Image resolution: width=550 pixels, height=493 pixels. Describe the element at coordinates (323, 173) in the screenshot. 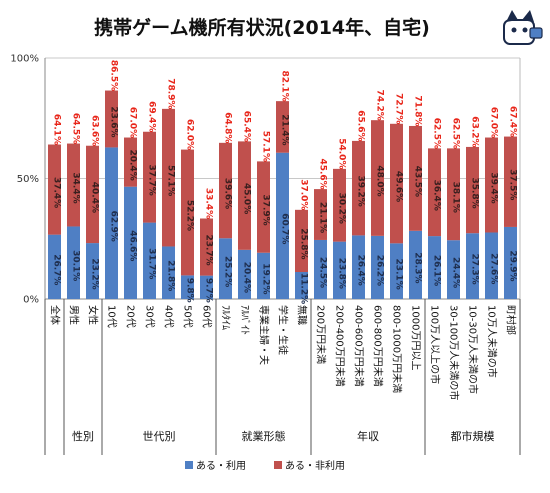

I see `data-label-total: 45.6%` at that location.